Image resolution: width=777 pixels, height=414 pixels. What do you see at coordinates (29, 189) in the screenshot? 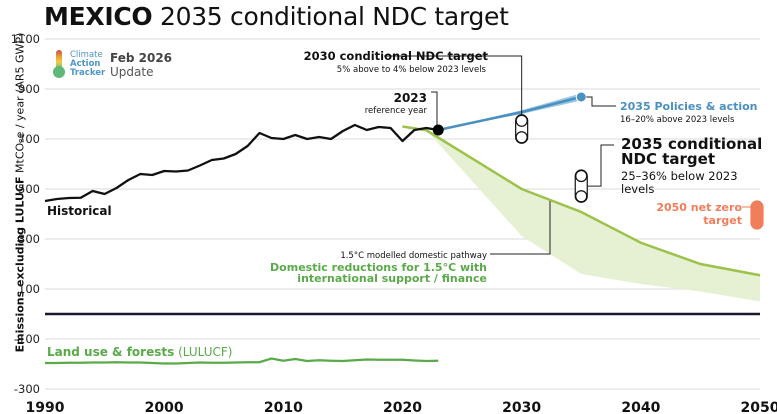
I see `y-tick-label: 500` at bounding box center [29, 189].